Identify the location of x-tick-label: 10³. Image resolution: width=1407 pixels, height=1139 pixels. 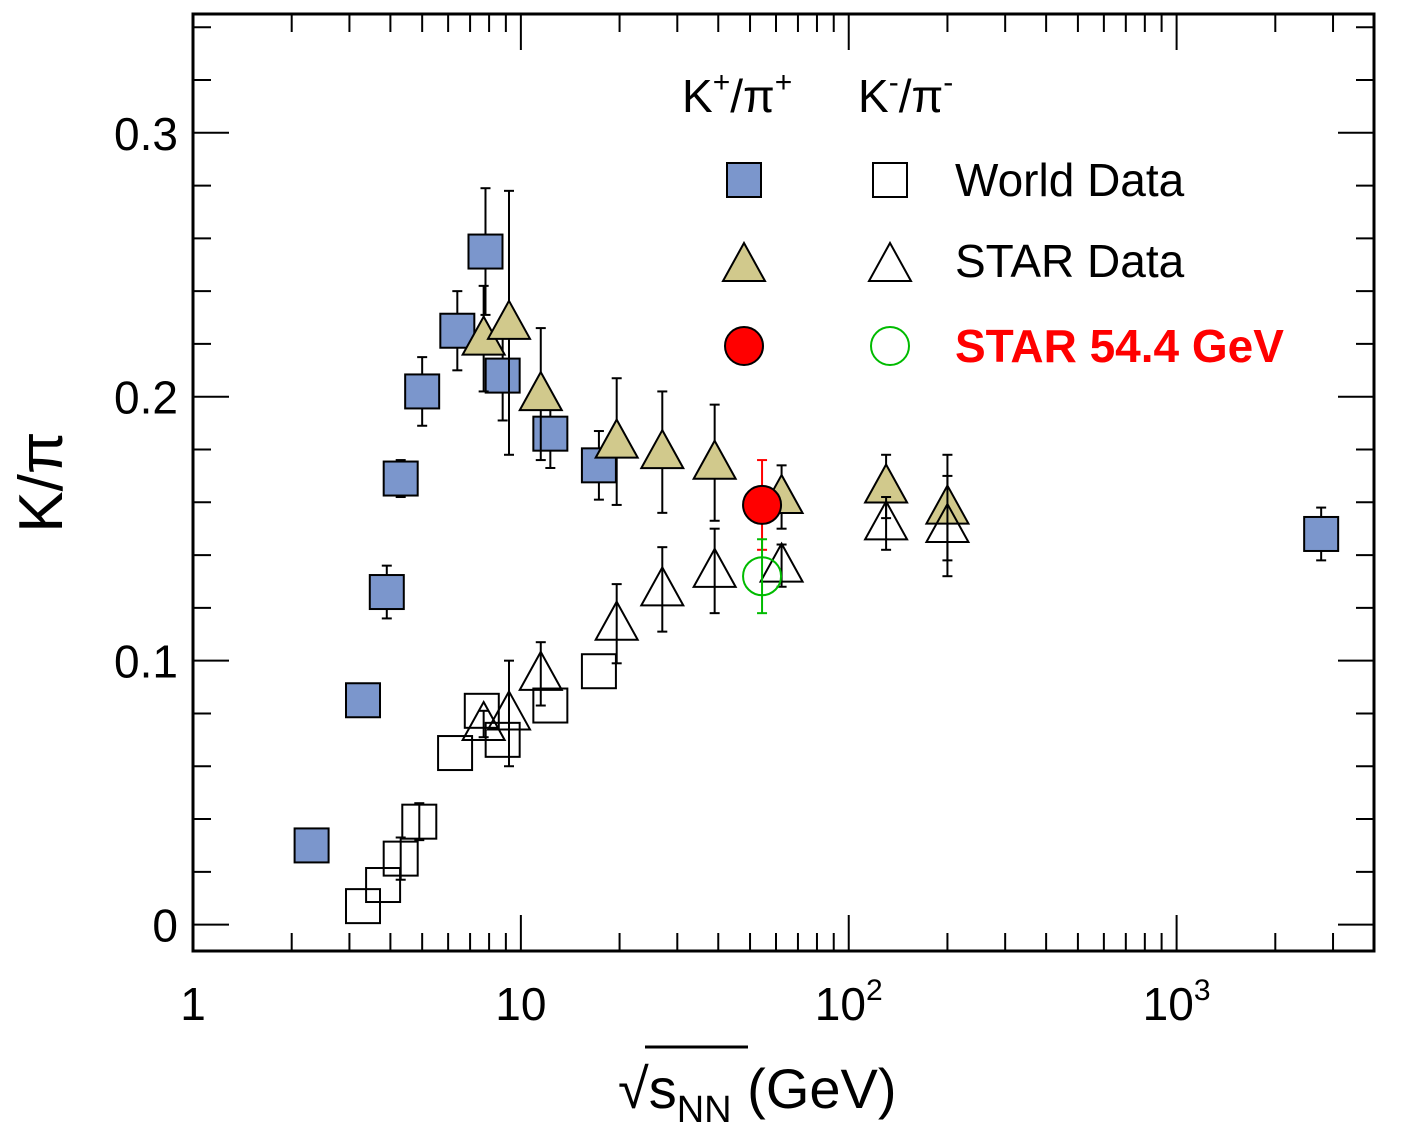
(1177, 1002).